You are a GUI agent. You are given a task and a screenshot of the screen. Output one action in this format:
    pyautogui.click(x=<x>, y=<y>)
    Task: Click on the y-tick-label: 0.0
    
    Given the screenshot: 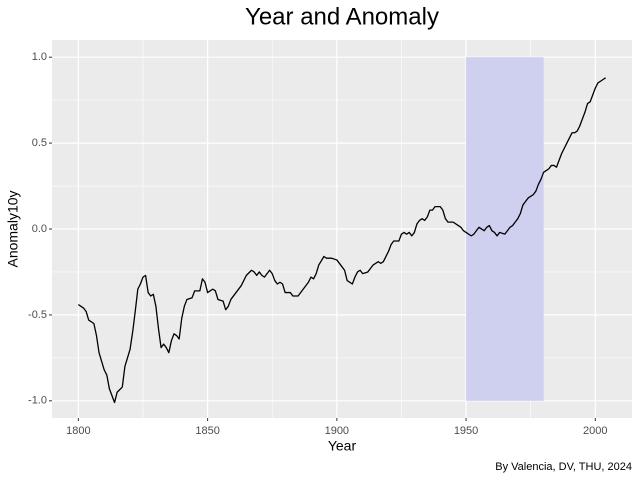 What is the action you would take?
    pyautogui.click(x=39, y=229)
    